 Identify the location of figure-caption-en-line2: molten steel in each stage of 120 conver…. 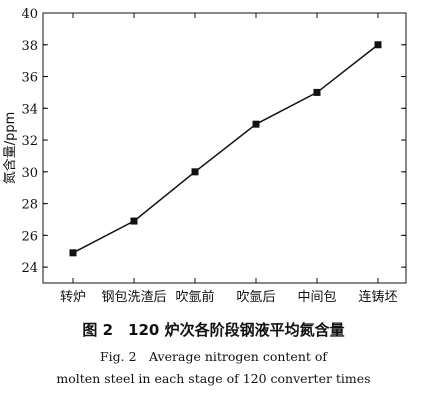
(213, 378).